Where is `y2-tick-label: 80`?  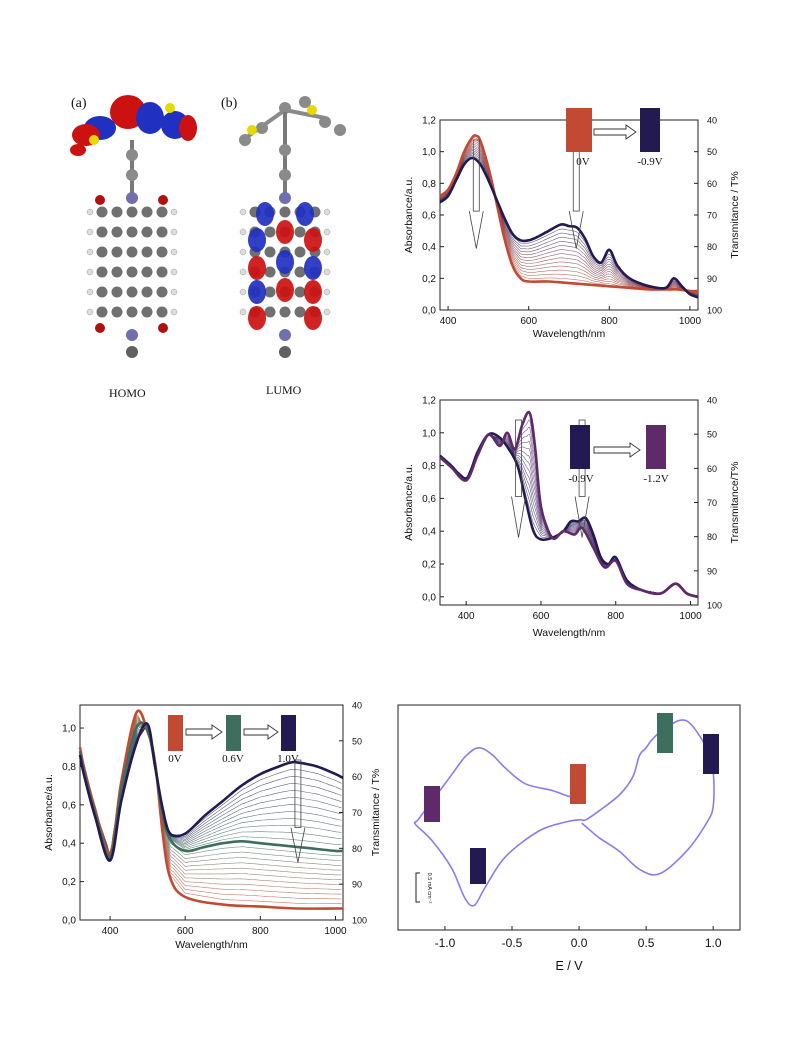 y2-tick-label: 80 is located at coordinates (712, 537).